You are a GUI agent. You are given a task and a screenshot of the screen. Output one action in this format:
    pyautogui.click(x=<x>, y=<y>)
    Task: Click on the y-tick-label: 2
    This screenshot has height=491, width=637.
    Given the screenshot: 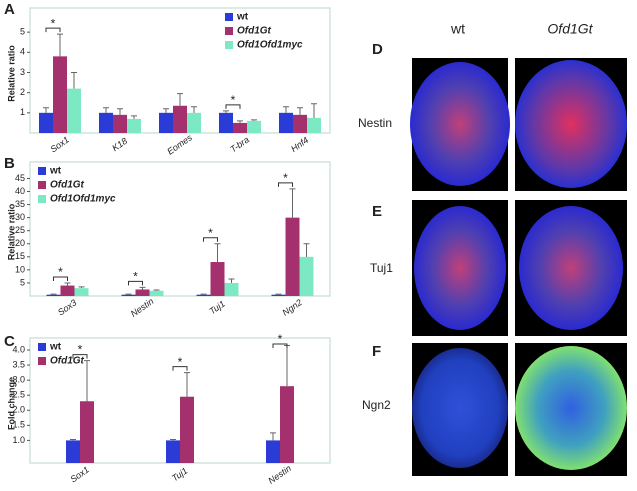 What is the action you would take?
    pyautogui.click(x=22, y=92)
    